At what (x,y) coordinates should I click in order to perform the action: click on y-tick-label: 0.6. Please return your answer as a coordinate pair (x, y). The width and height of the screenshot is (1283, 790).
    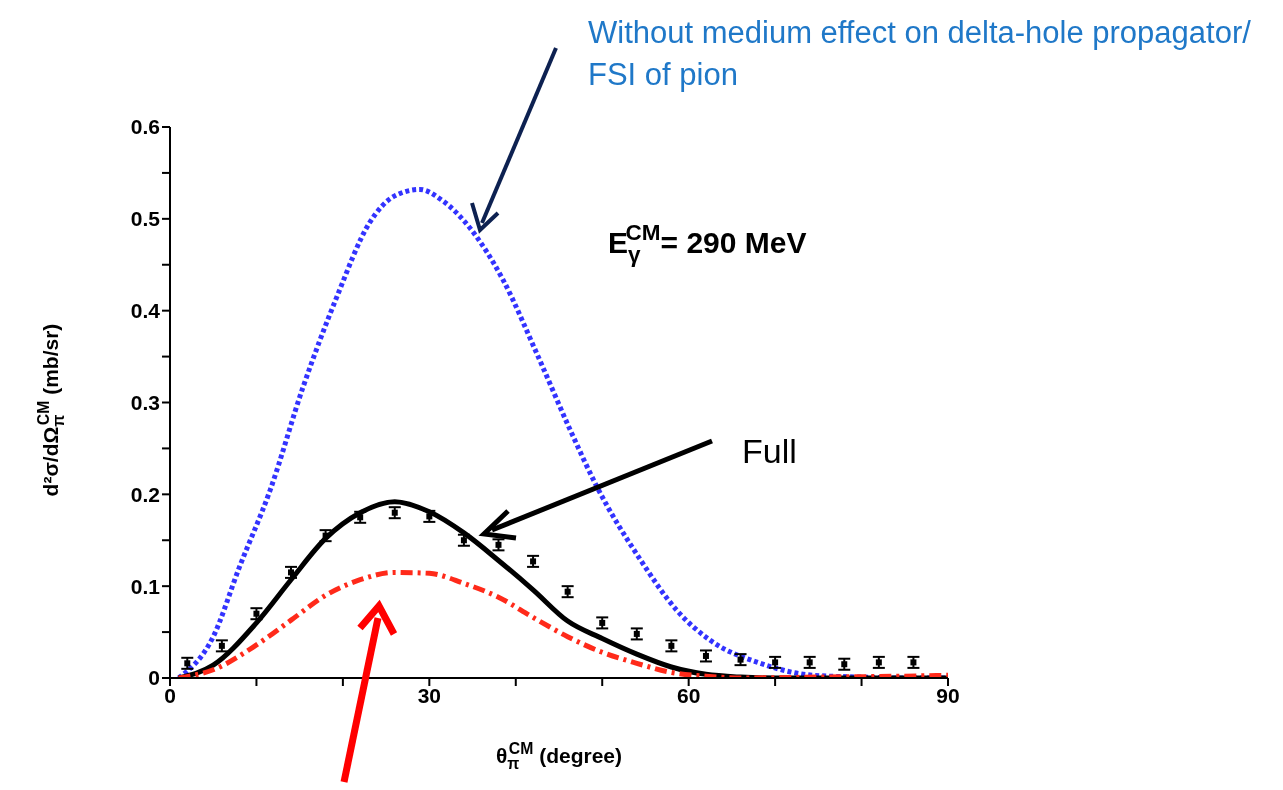
    Looking at the image, I should click on (145, 127).